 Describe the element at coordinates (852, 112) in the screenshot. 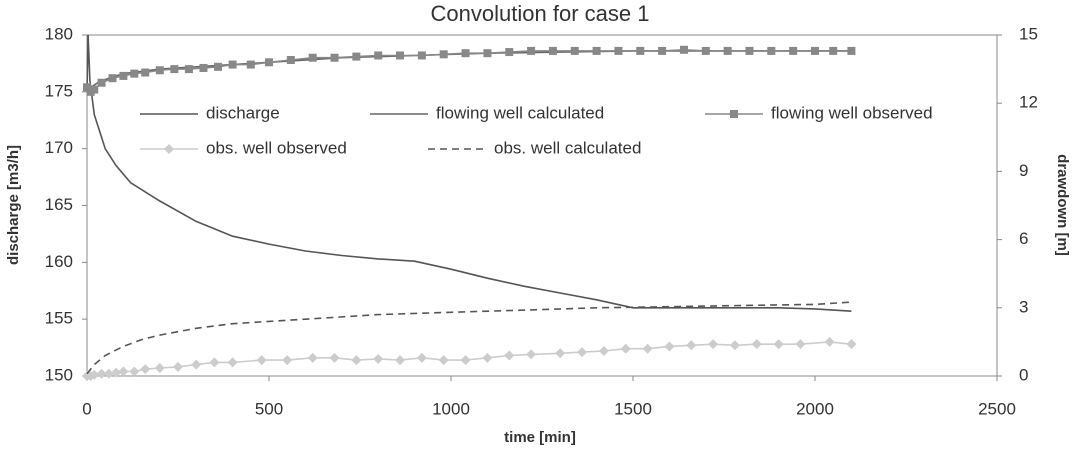

I see `legend-label: flowing well observed` at that location.